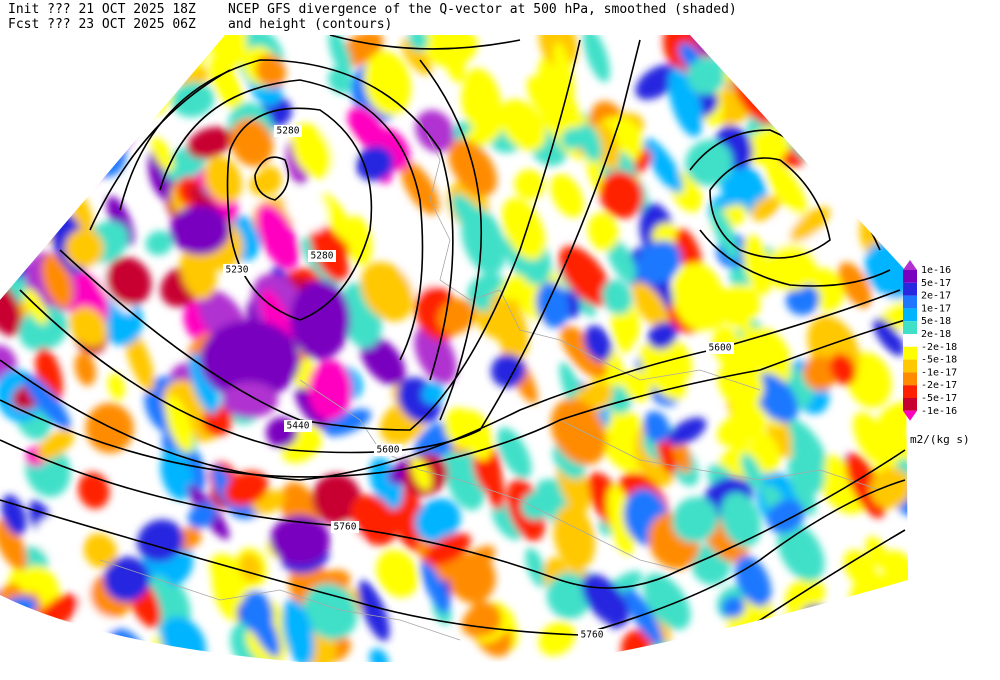  What do you see at coordinates (939, 360) in the screenshot?
I see `colorbar-label: -5e-18` at bounding box center [939, 360].